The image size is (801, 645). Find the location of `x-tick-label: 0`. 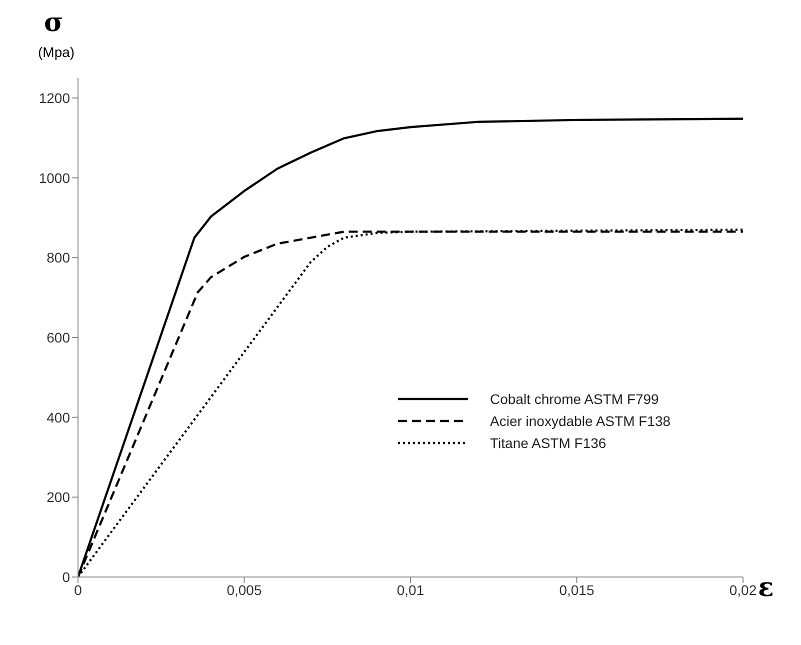

x-tick-label: 0 is located at coordinates (78, 590).